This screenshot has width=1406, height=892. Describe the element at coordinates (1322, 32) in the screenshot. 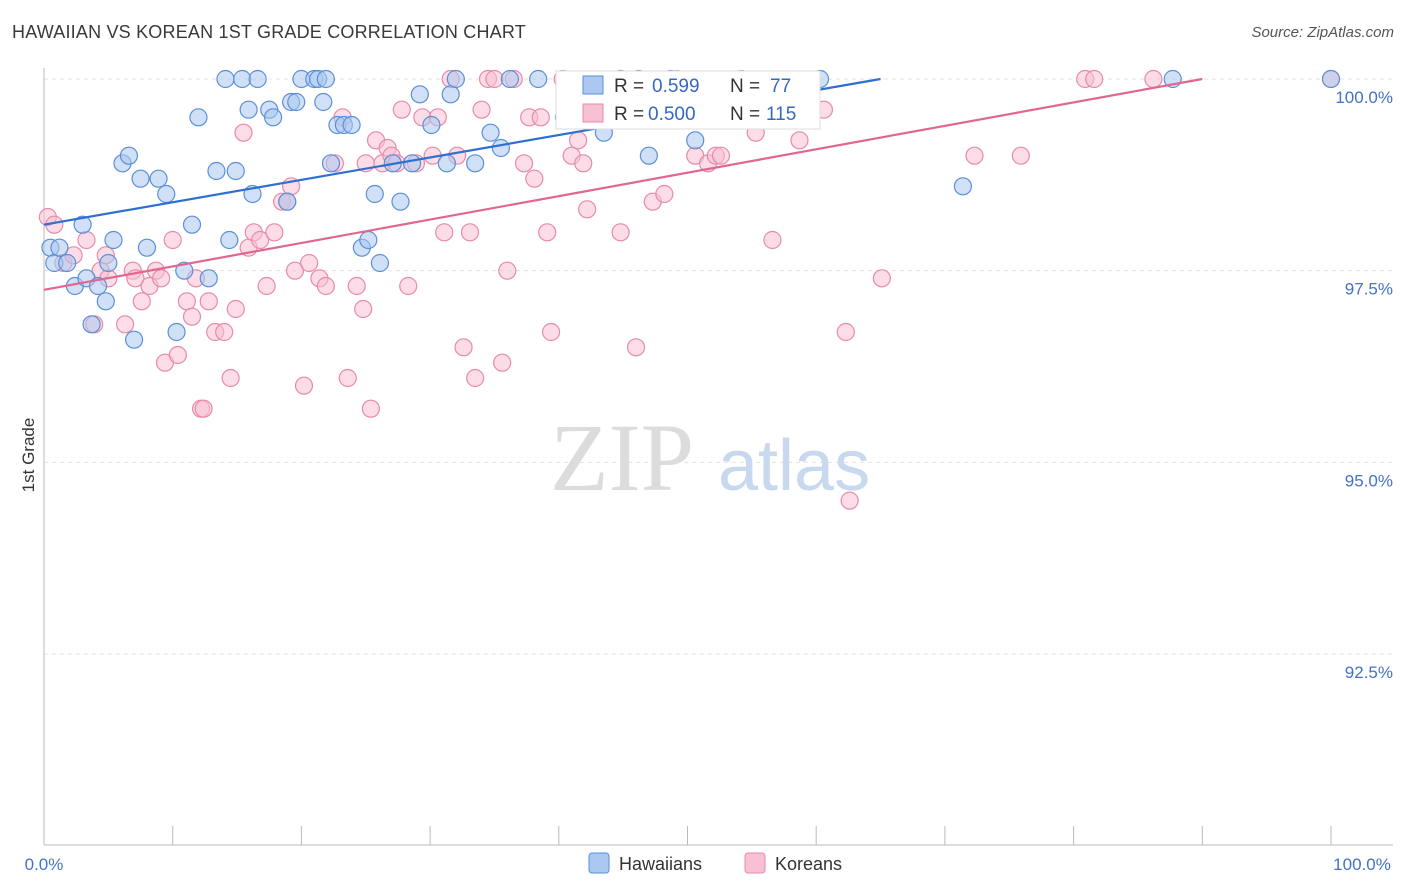

I see `source-label: Source: ZipAtlas.com` at that location.